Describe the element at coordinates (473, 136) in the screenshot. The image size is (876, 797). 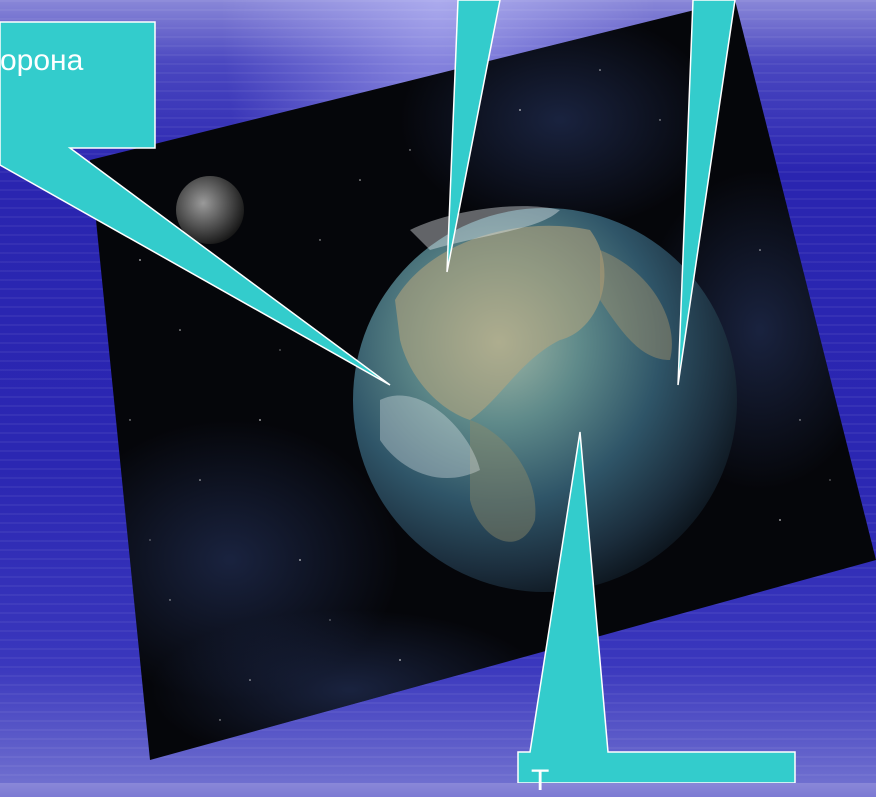
I see `callout-top-middle` at that location.